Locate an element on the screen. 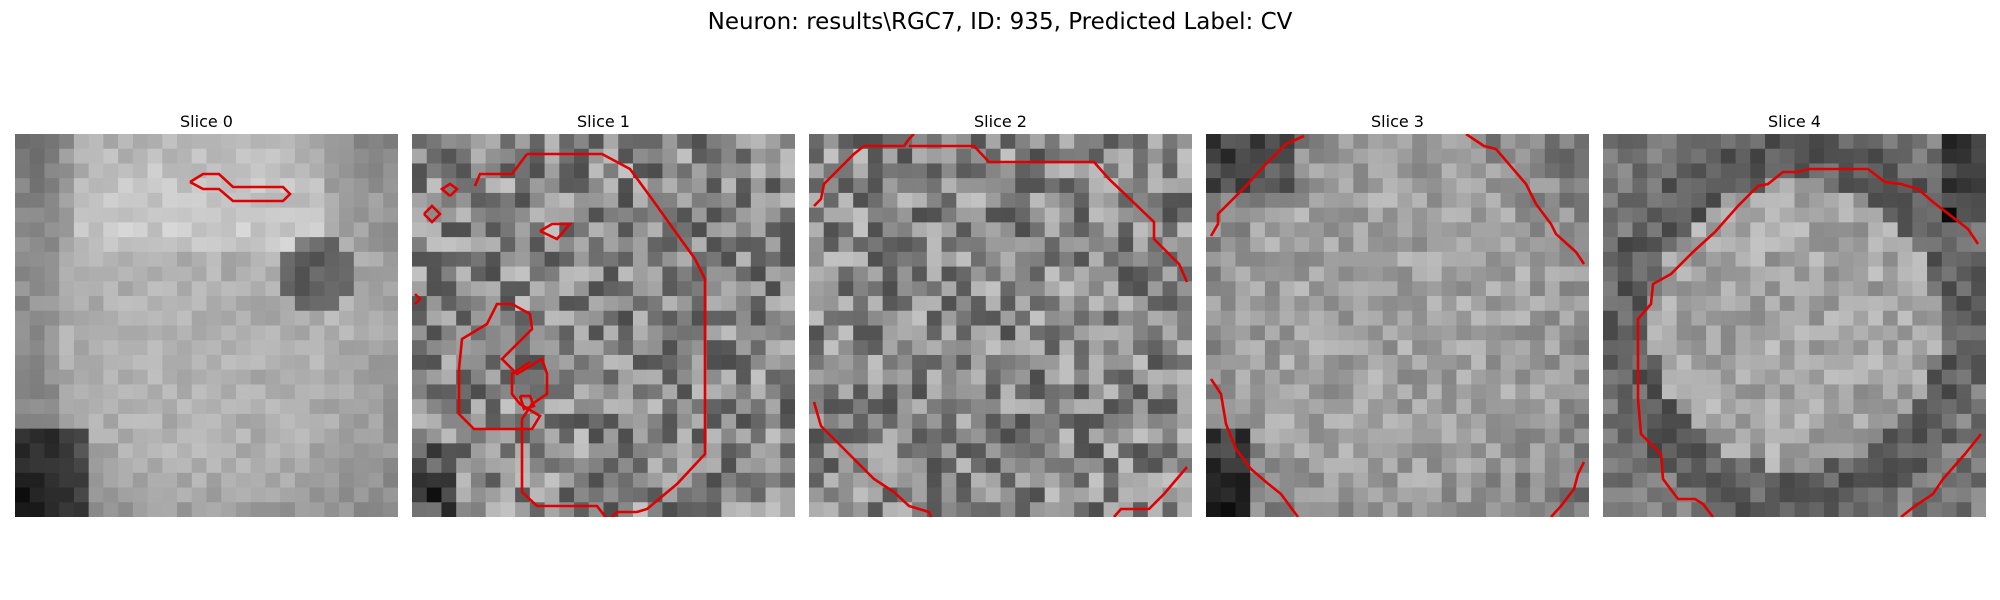 Image resolution: width=2000 pixels, height=600 pixels. segmentation-contour is located at coordinates (418, 299).